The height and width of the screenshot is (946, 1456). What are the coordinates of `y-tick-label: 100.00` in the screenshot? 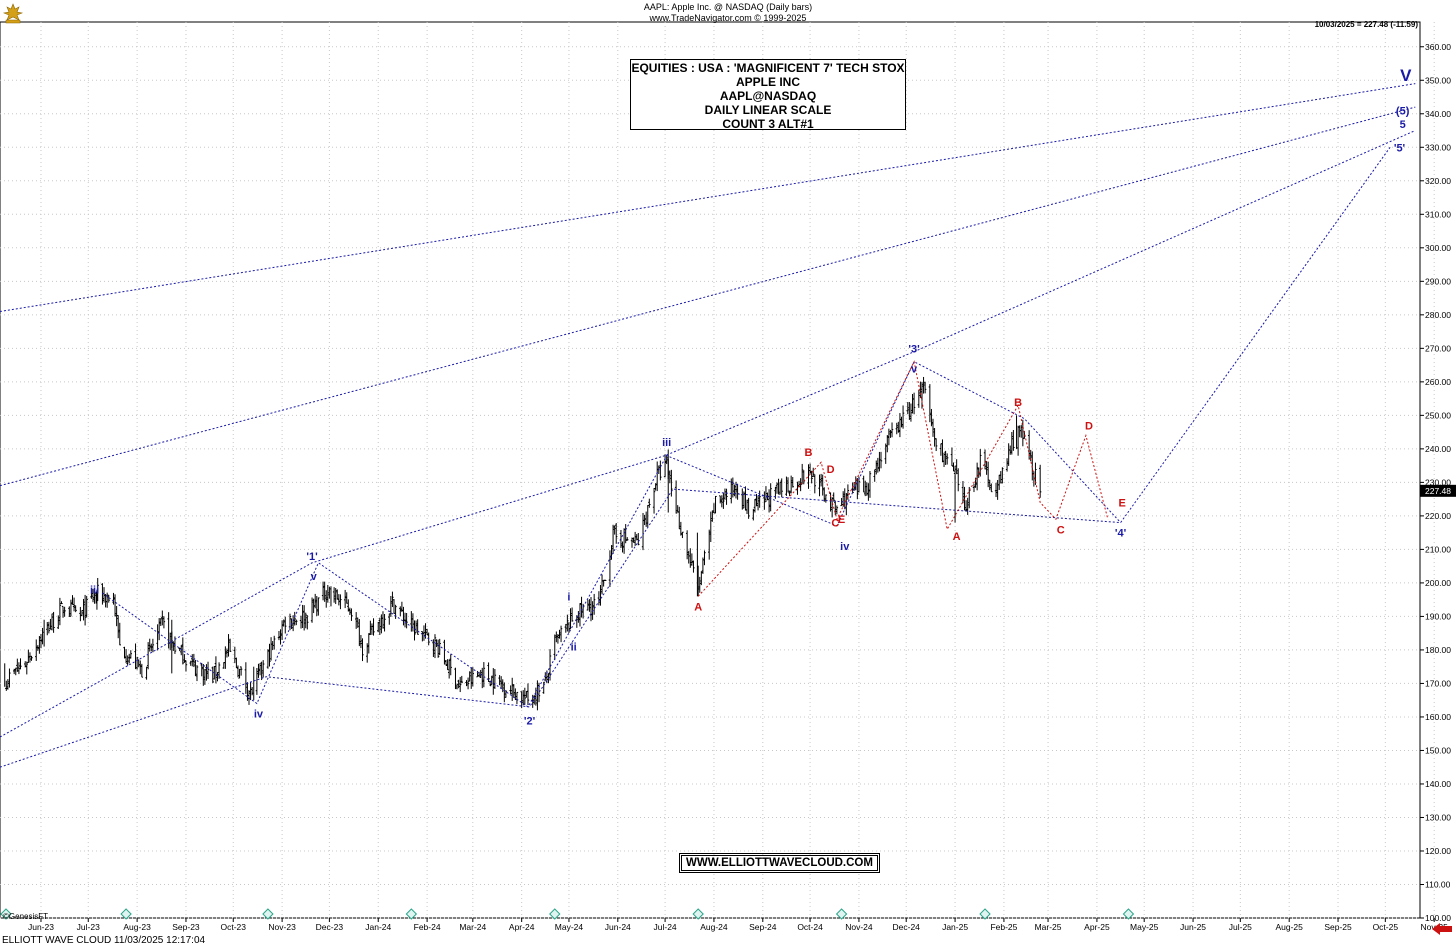 It's located at (1438, 918).